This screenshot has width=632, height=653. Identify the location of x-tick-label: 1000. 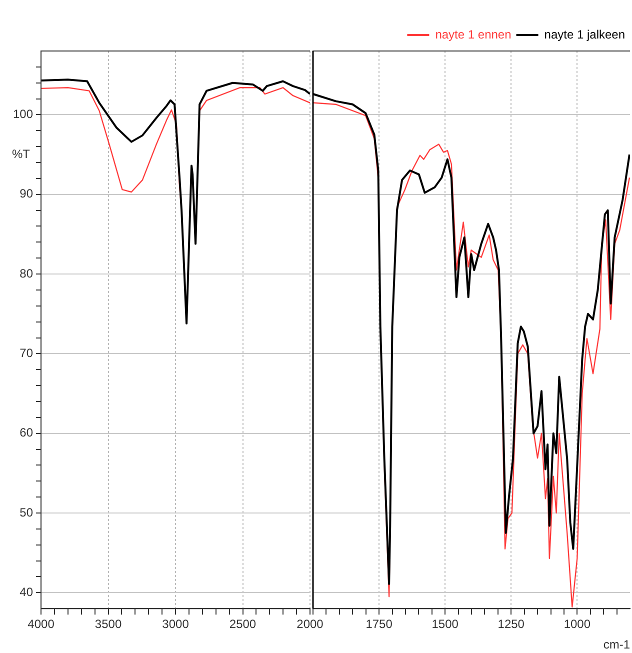
(577, 624).